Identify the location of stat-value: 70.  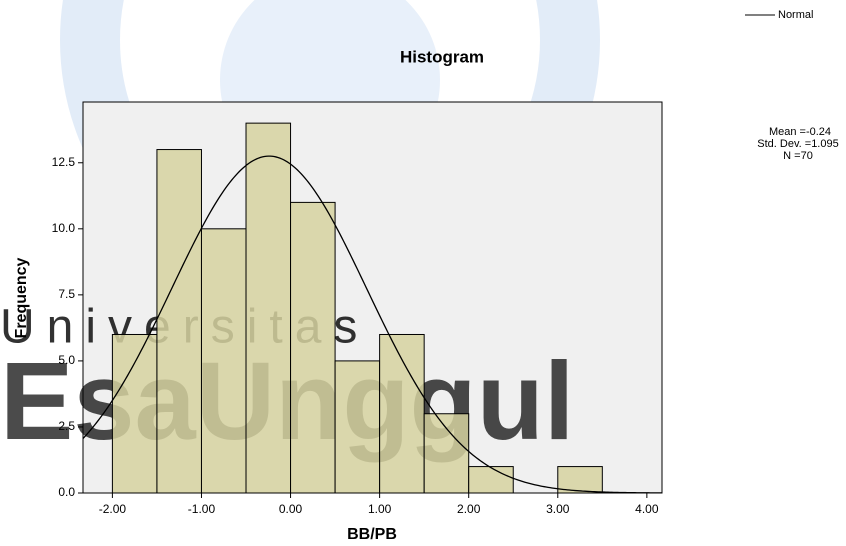
(807, 156).